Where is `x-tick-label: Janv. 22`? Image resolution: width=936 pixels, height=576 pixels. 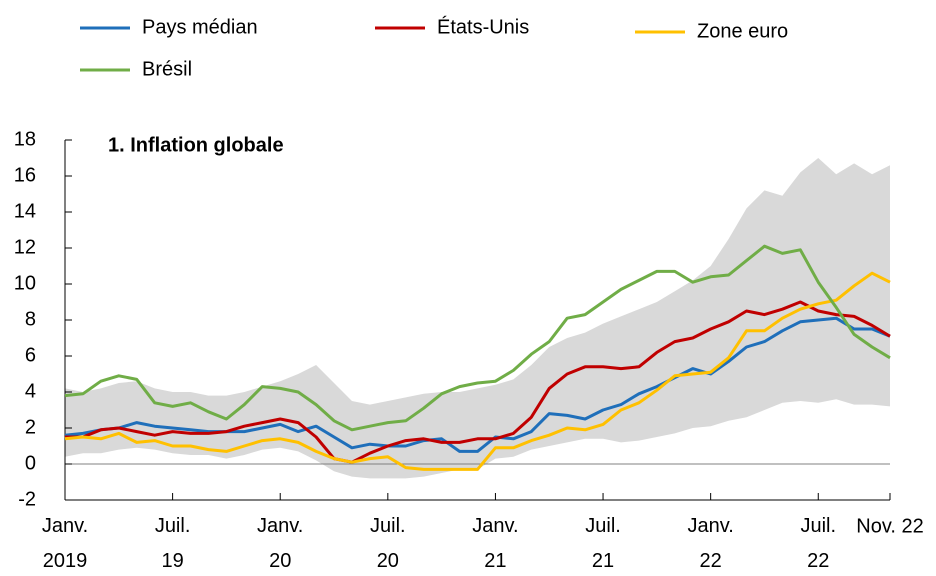
x-tick-label: Janv. 22 is located at coordinates (710, 543).